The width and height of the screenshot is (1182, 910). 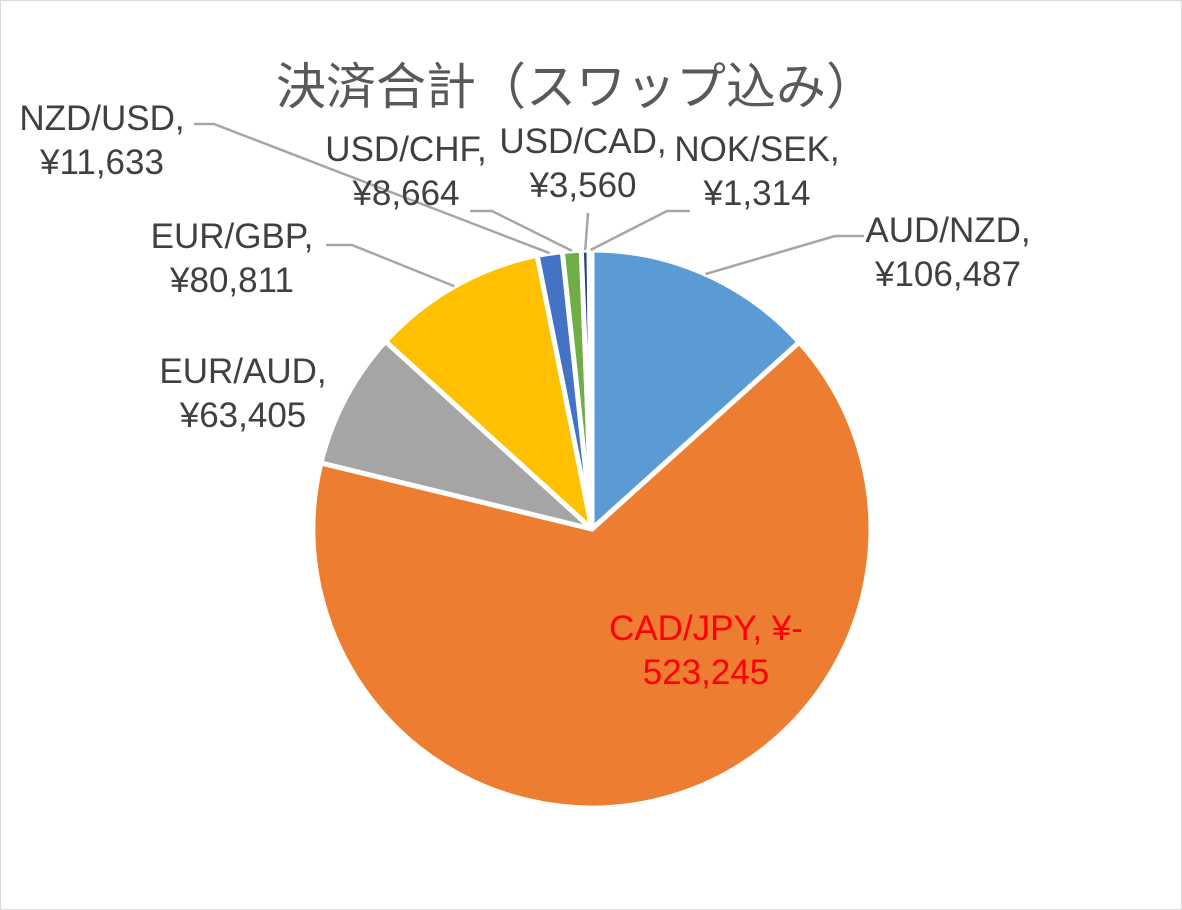 I want to click on data-label-cad-jpy: CAD/JPY, ¥-523,245, so click(x=706, y=650).